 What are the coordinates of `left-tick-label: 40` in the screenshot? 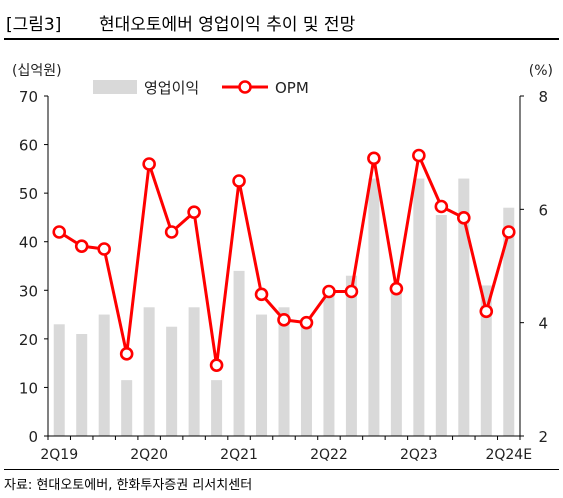 It's located at (28, 243).